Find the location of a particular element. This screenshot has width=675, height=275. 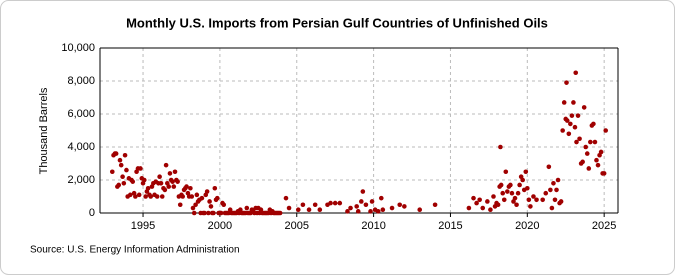

y-tick-label: 10,000 is located at coordinates (78, 48).